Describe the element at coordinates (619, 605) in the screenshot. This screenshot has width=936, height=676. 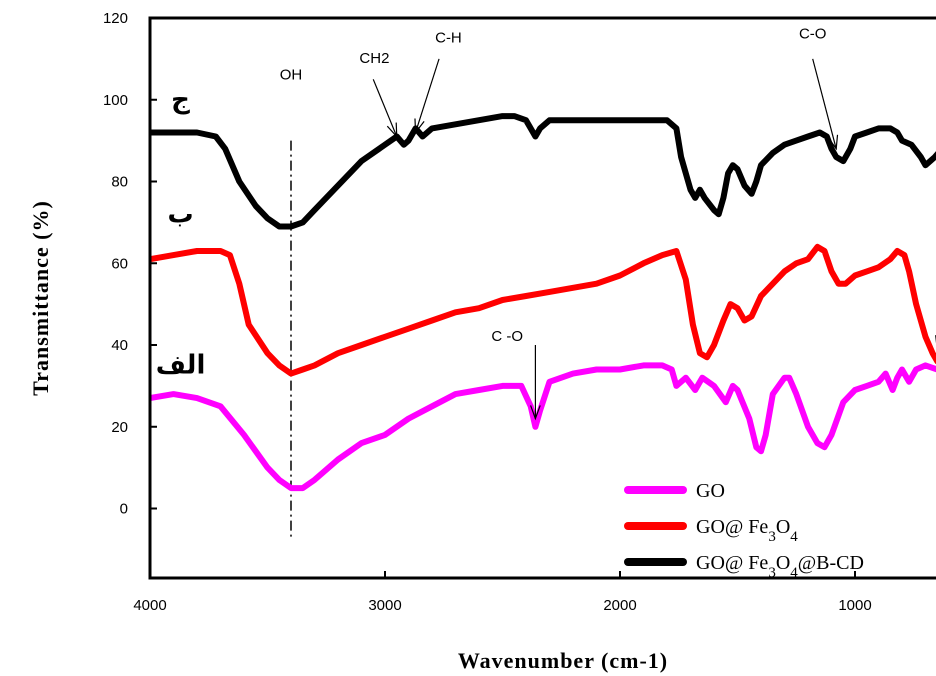
I see `x-tick-label: 2000` at that location.